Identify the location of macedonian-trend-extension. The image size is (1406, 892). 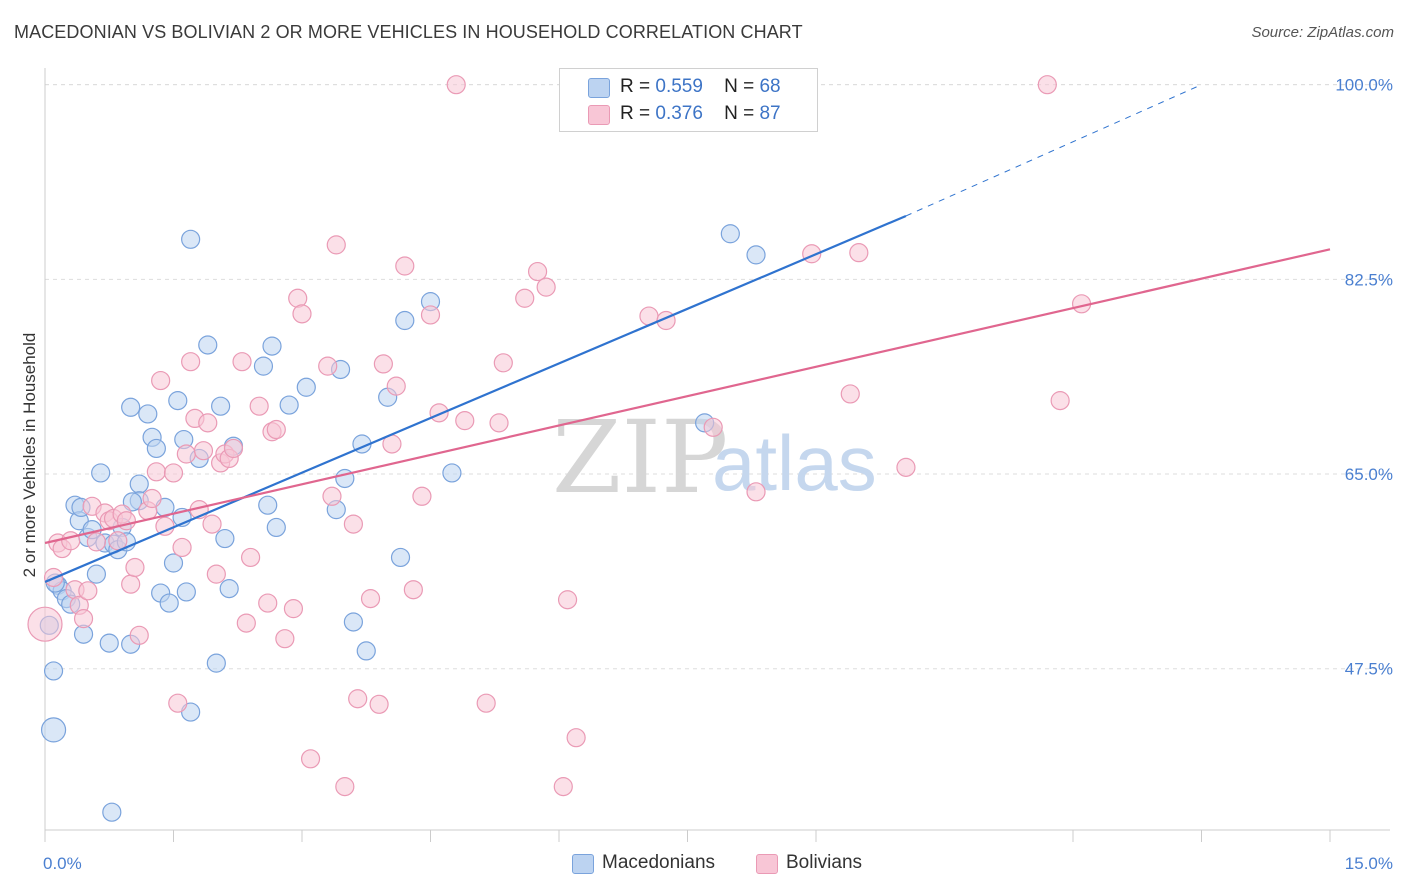
(1053, 150).